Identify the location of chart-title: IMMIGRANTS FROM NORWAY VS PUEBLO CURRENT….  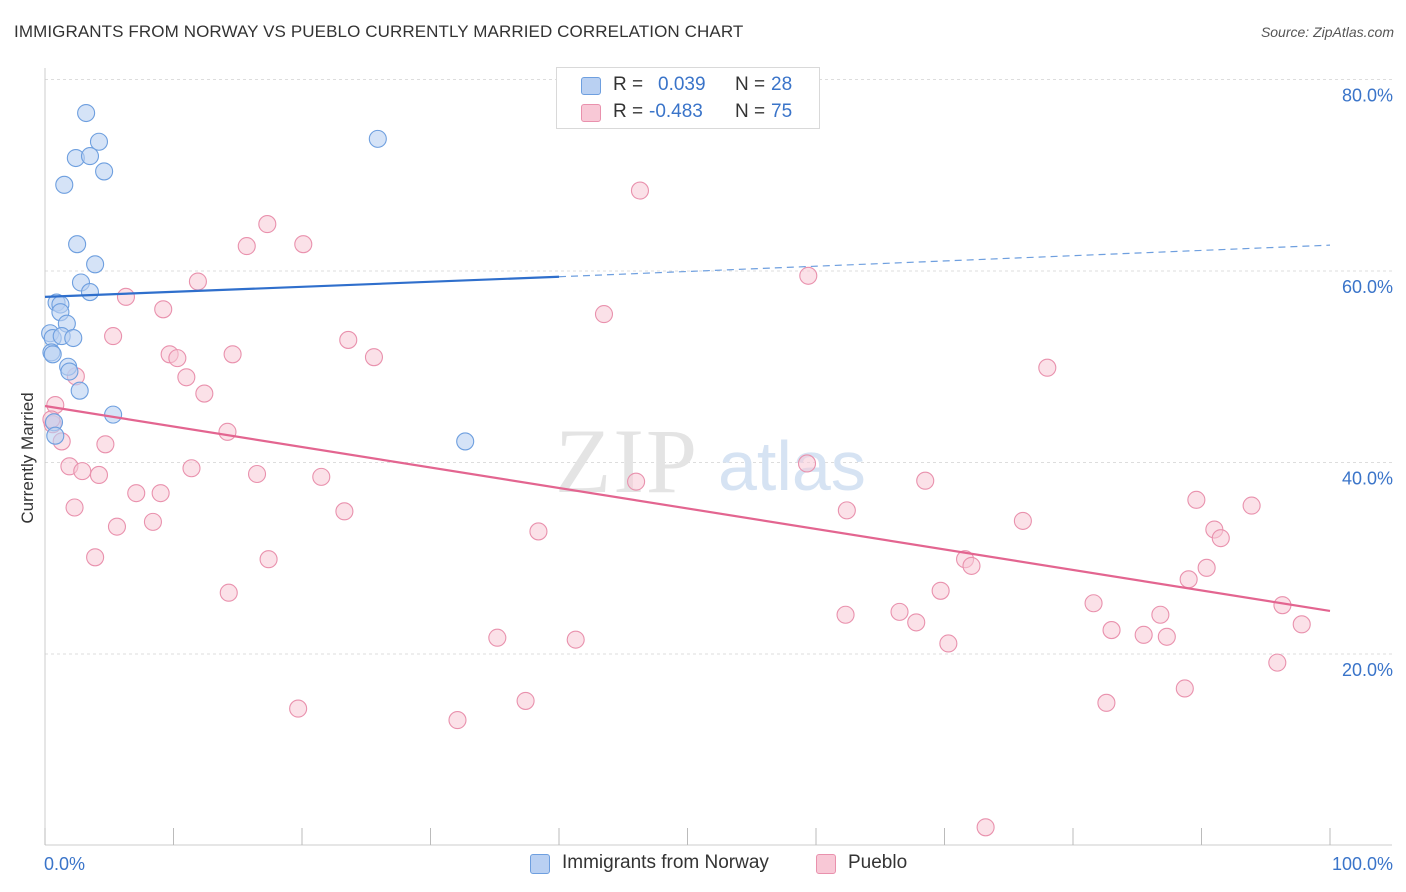
(379, 31).